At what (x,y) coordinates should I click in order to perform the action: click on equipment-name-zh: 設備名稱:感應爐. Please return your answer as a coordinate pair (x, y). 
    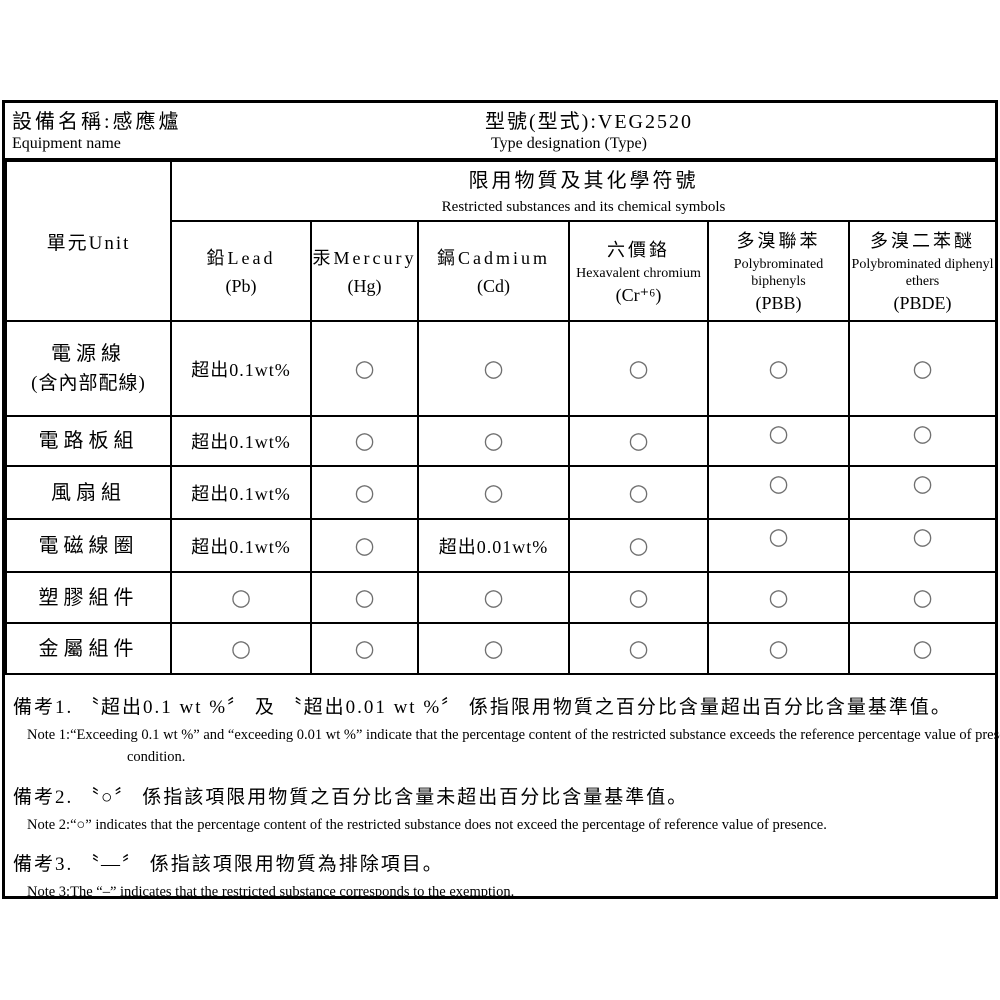
    Looking at the image, I should click on (97, 122).